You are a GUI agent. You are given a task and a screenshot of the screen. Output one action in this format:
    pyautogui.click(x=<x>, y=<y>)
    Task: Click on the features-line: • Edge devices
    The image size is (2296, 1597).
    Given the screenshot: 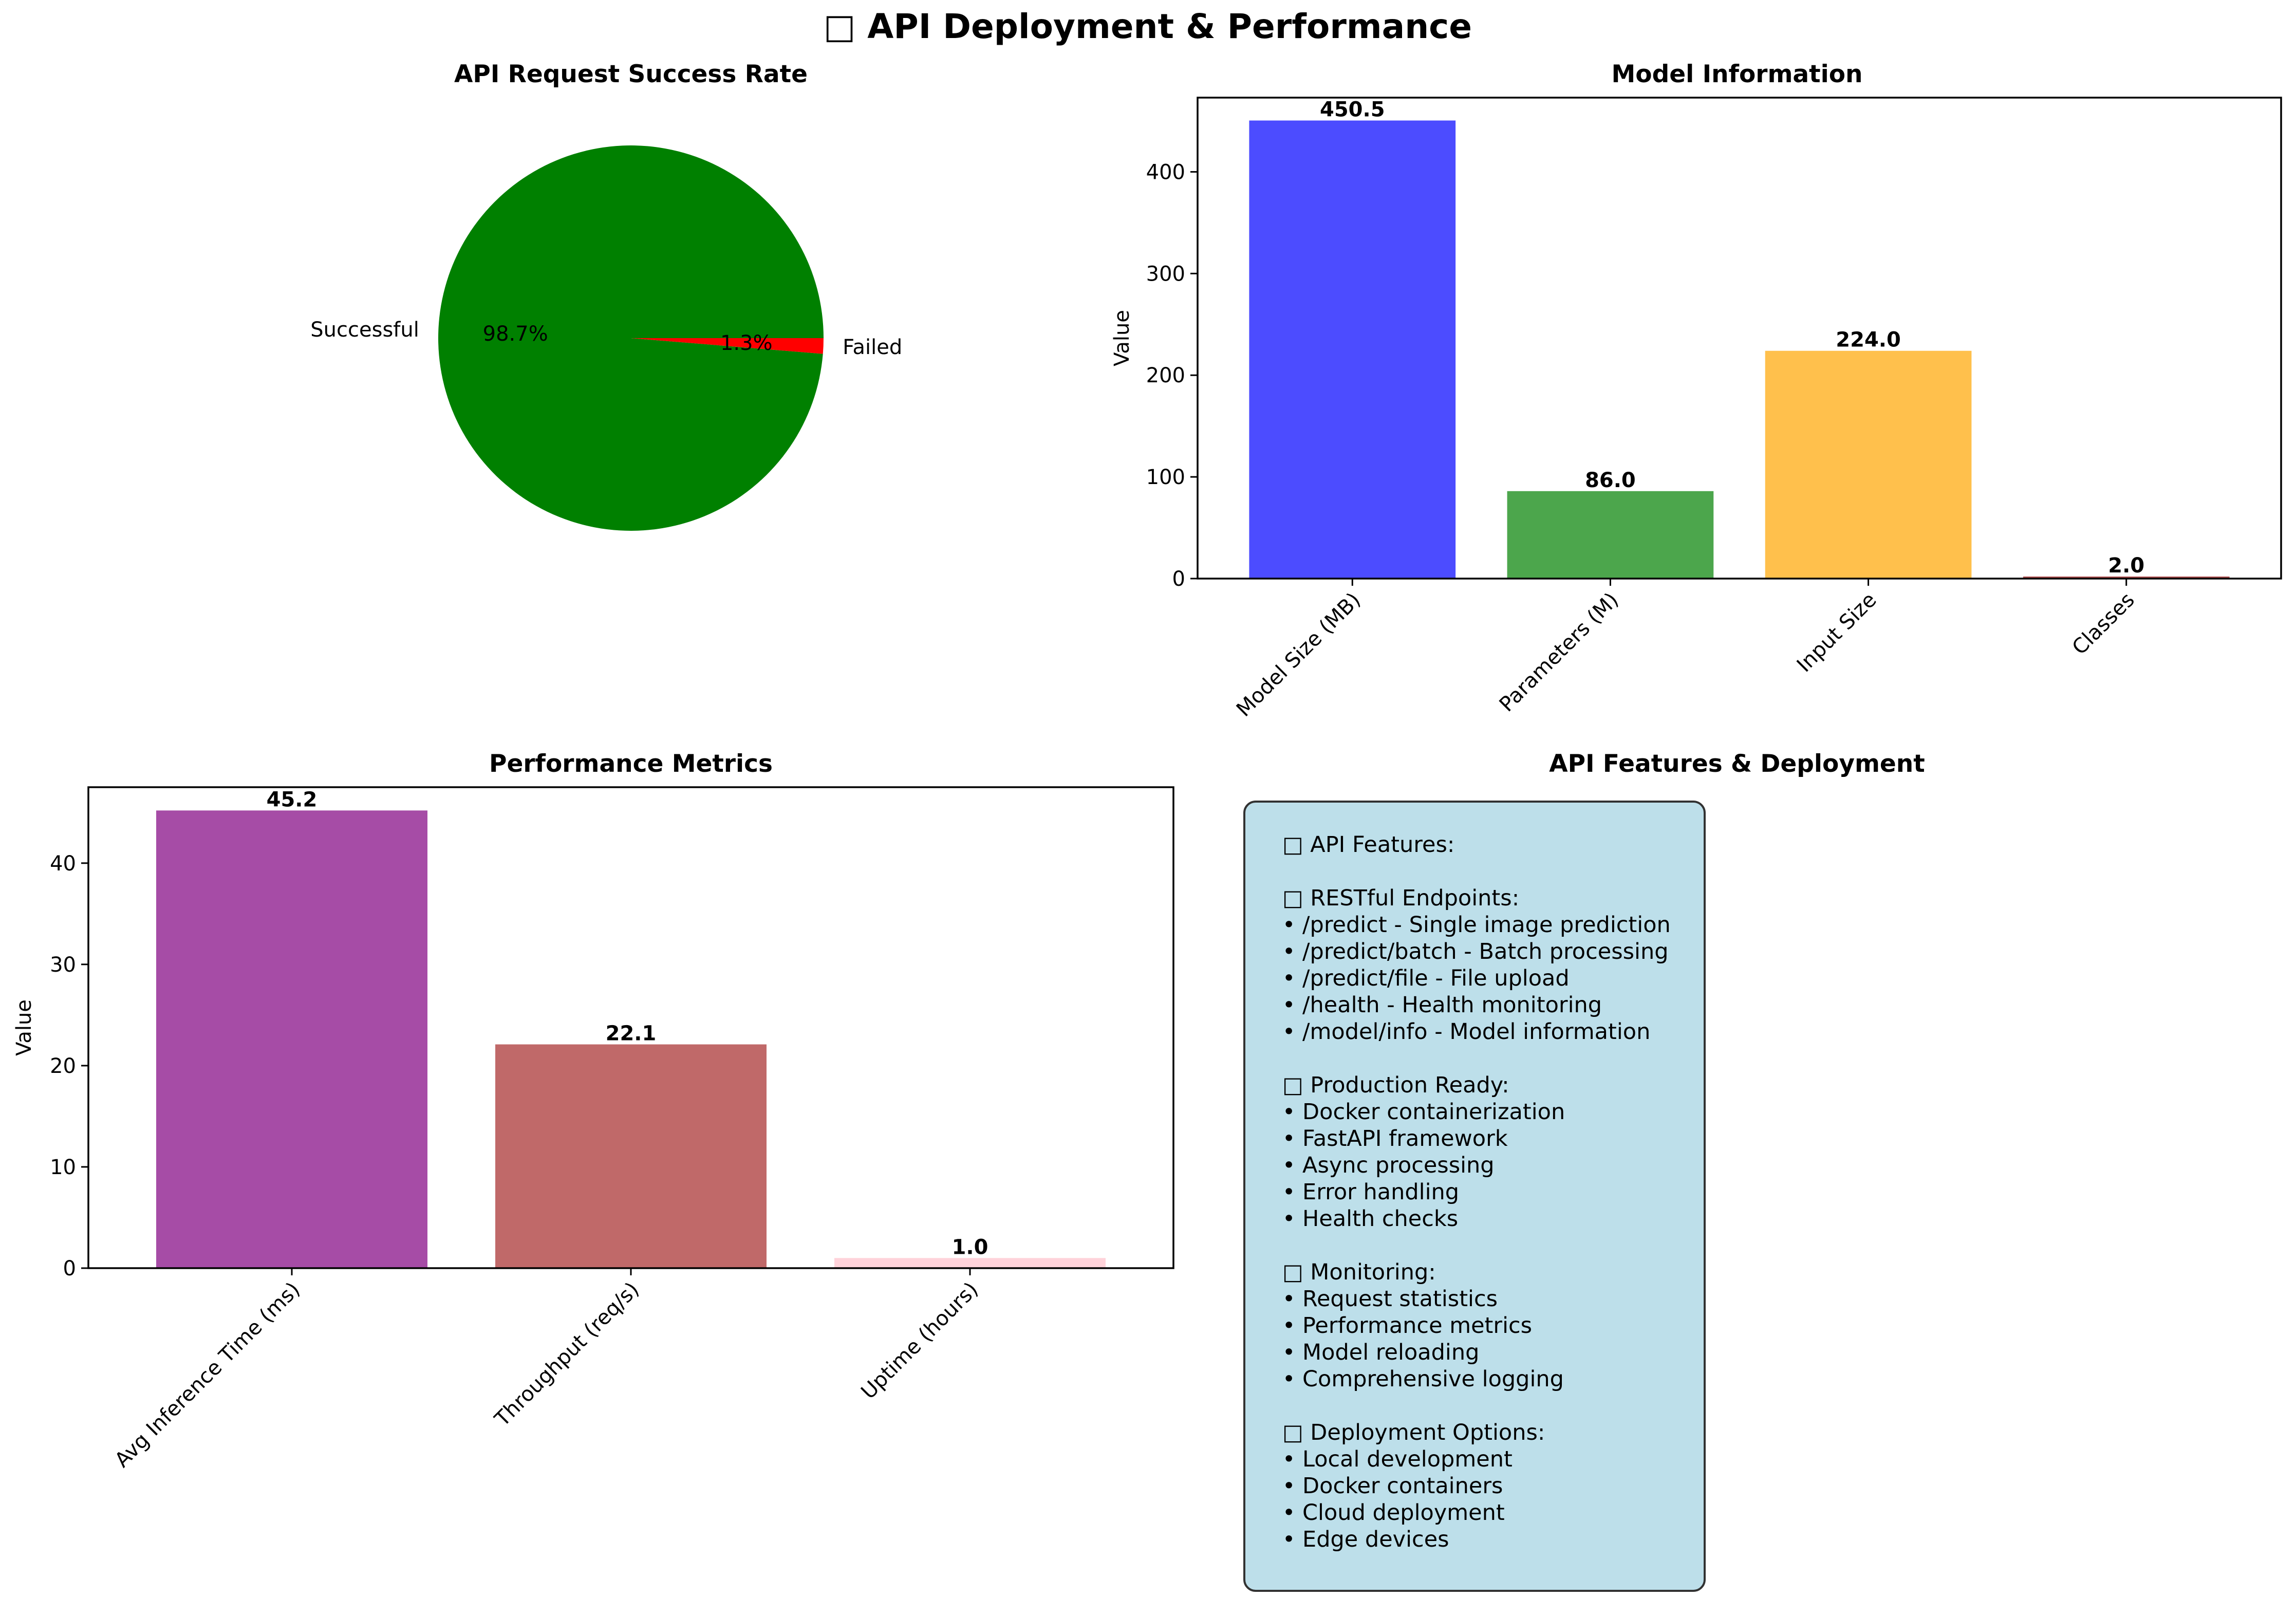 What is the action you would take?
    pyautogui.click(x=1365, y=1539)
    